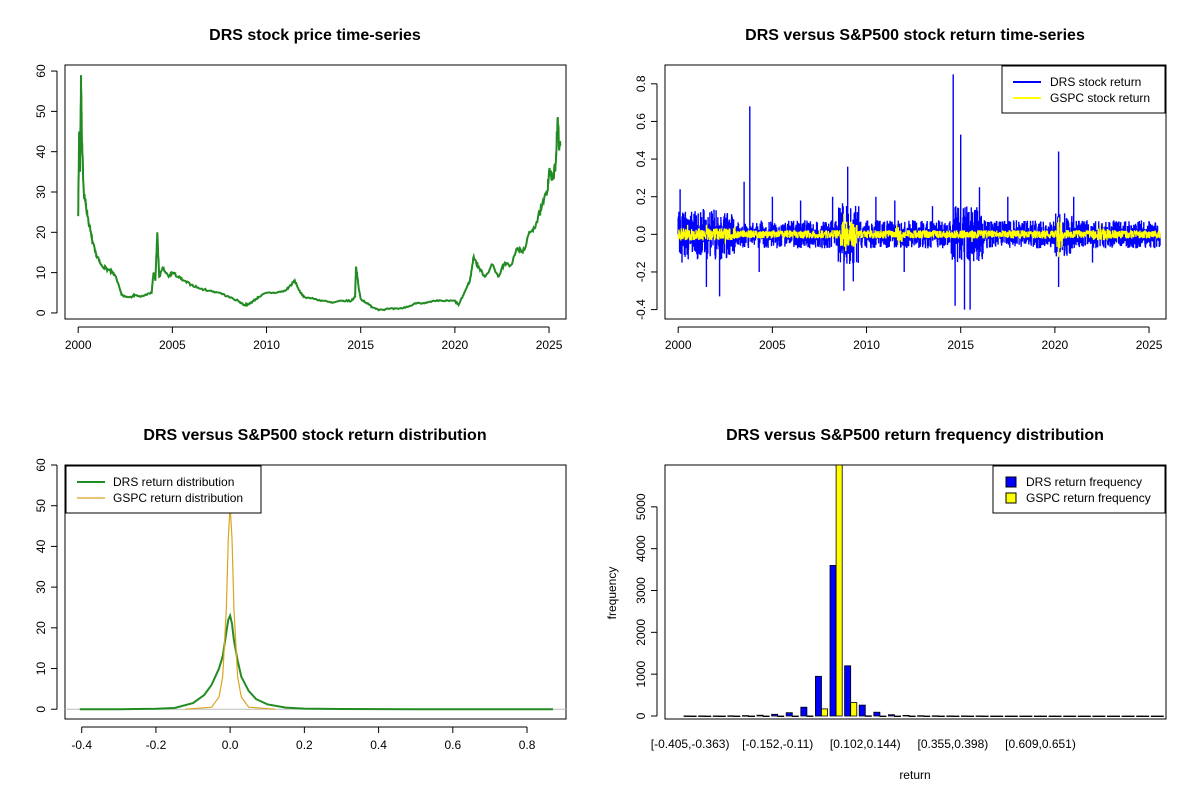  What do you see at coordinates (41, 506) in the screenshot?
I see `panel3-ytick-label: 50` at bounding box center [41, 506].